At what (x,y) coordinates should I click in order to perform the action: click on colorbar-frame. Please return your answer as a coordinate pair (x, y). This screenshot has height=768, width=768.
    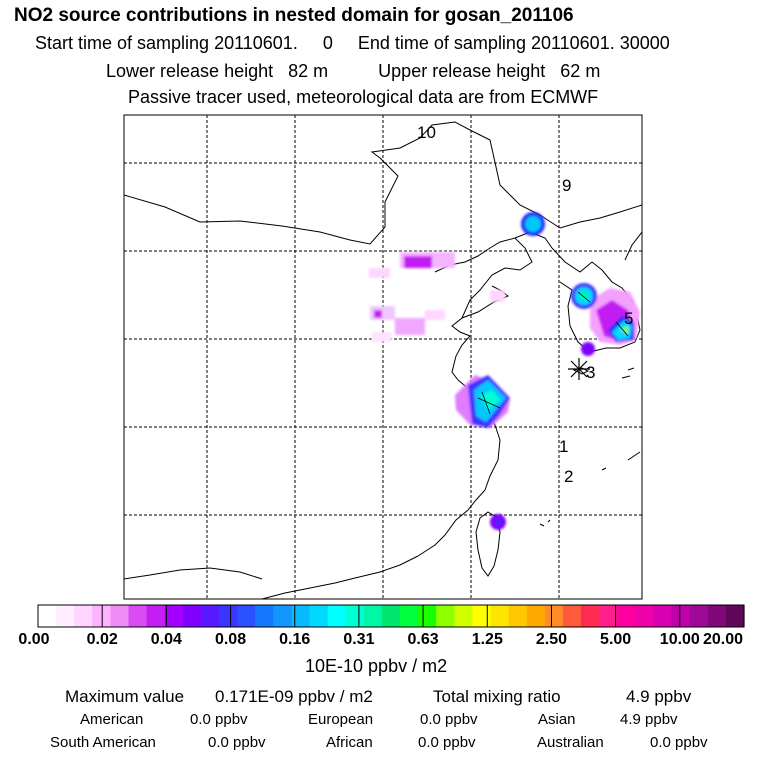
    Looking at the image, I should click on (391, 616).